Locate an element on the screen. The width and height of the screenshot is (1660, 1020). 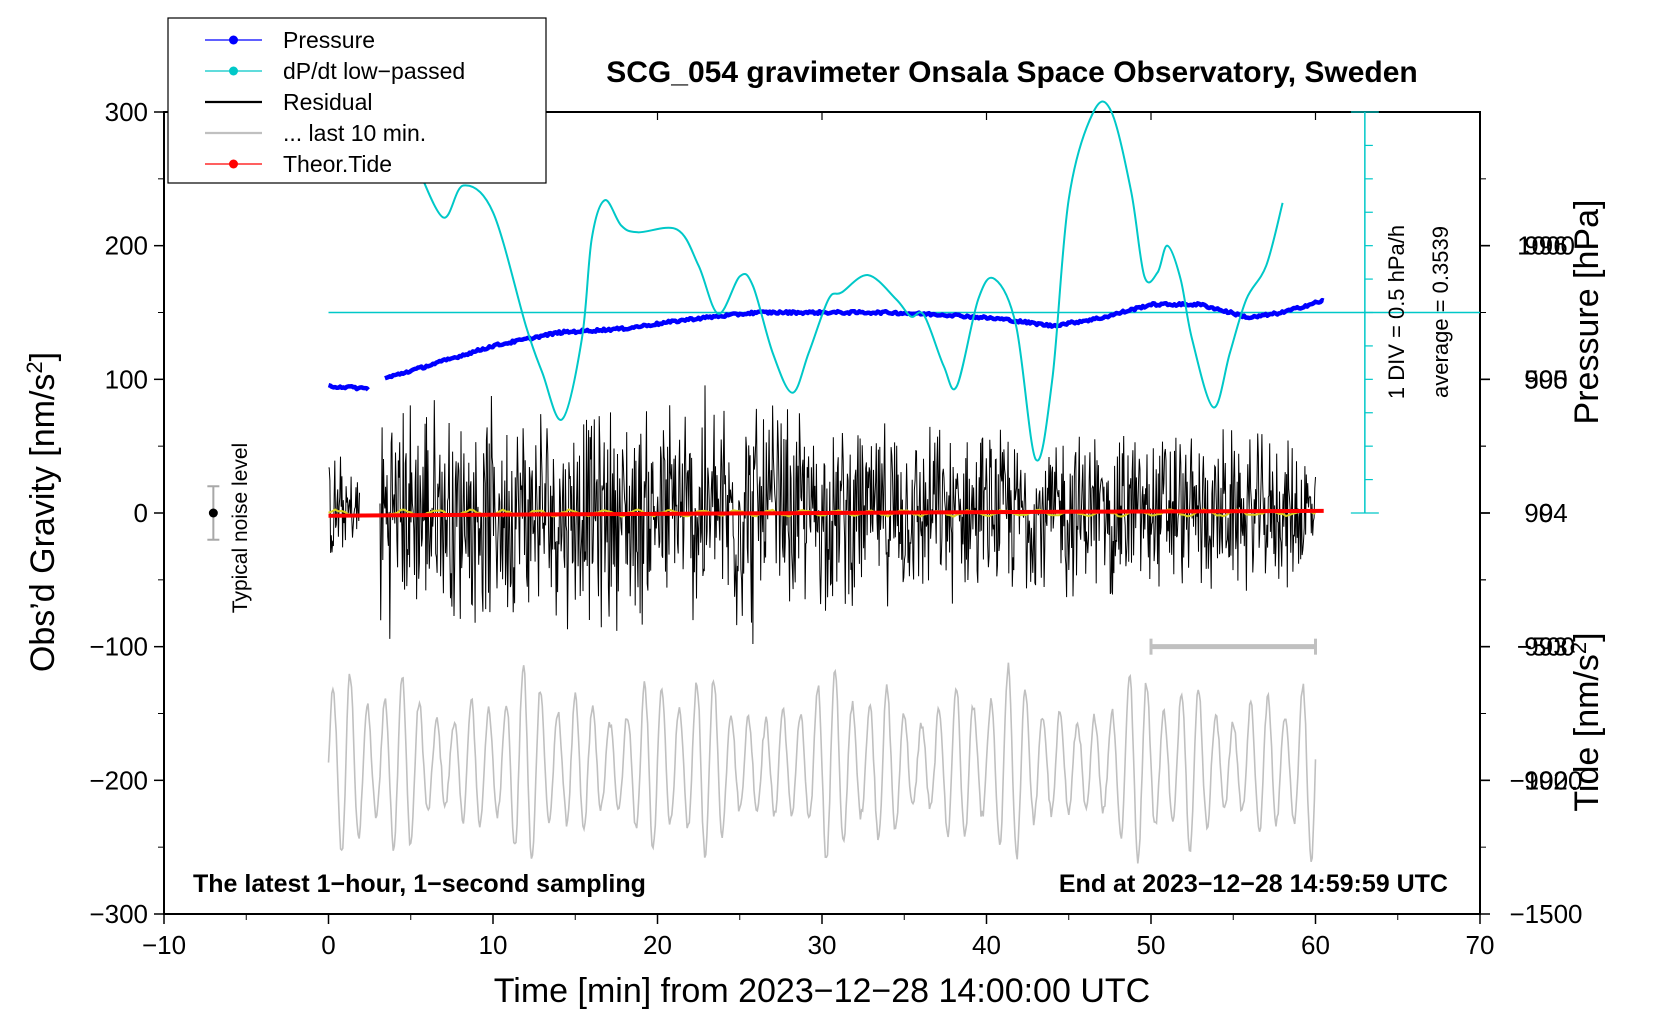
tide-axis-title-text: Tide [nm/s is located at coordinates (1587, 732).